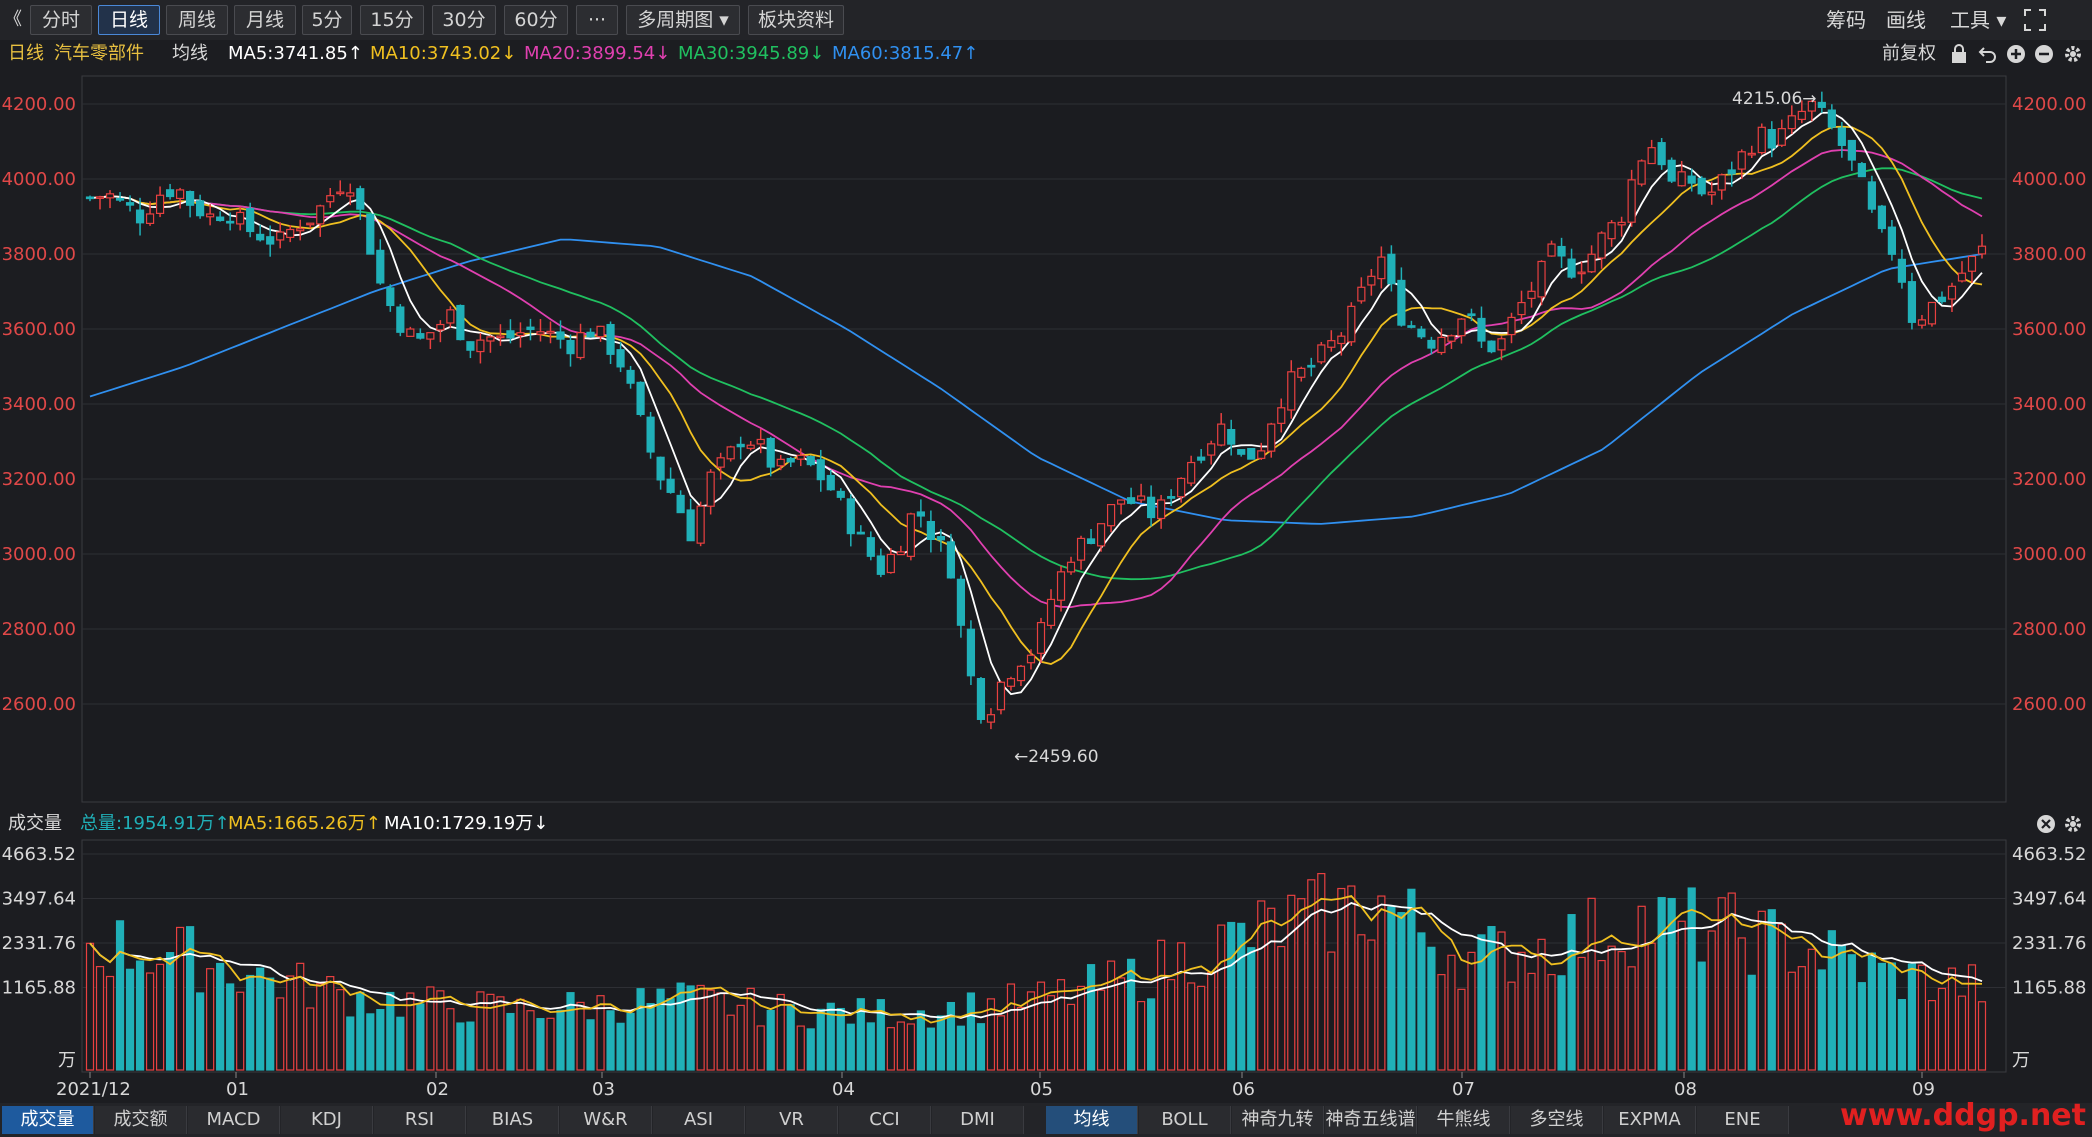 The height and width of the screenshot is (1137, 2092). What do you see at coordinates (39, 943) in the screenshot?
I see `volume-tick-left: 2331.76` at bounding box center [39, 943].